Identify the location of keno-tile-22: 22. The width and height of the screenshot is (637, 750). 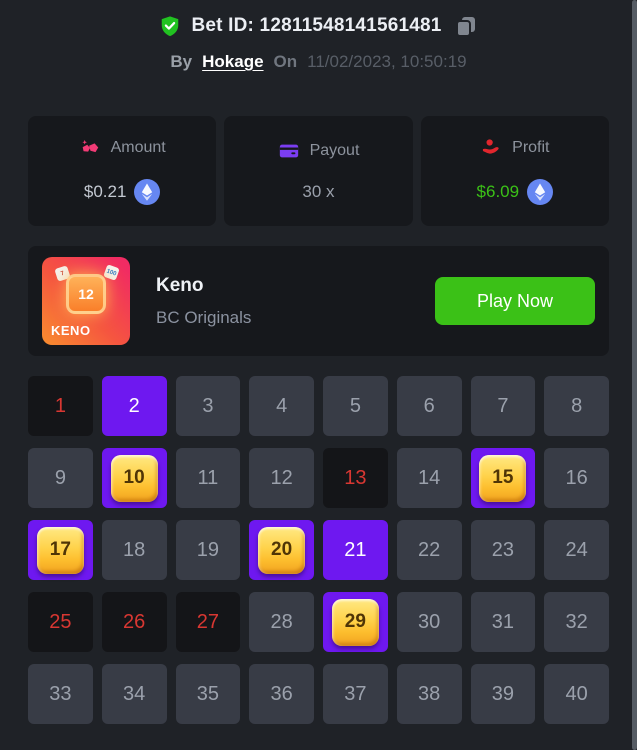
(429, 550).